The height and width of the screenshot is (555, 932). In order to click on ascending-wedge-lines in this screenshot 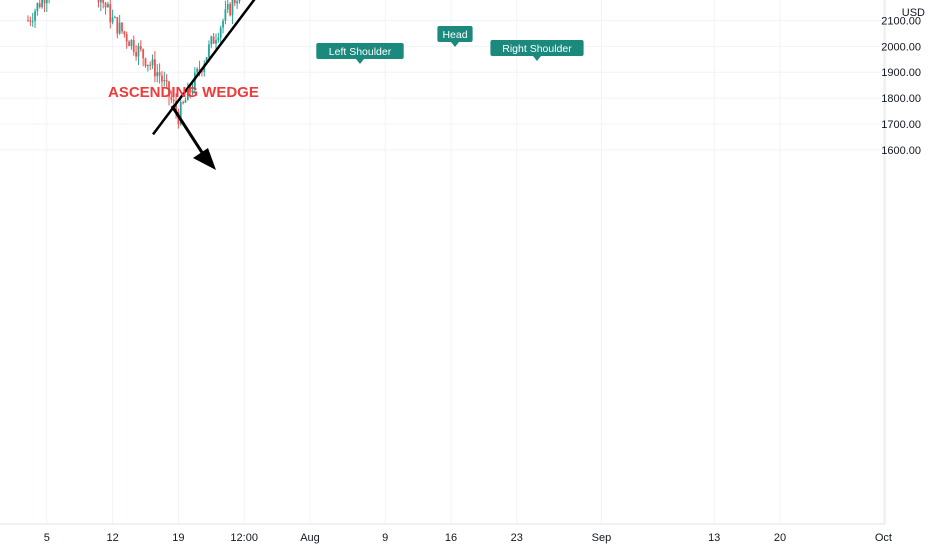, I will do `click(204, 68)`.